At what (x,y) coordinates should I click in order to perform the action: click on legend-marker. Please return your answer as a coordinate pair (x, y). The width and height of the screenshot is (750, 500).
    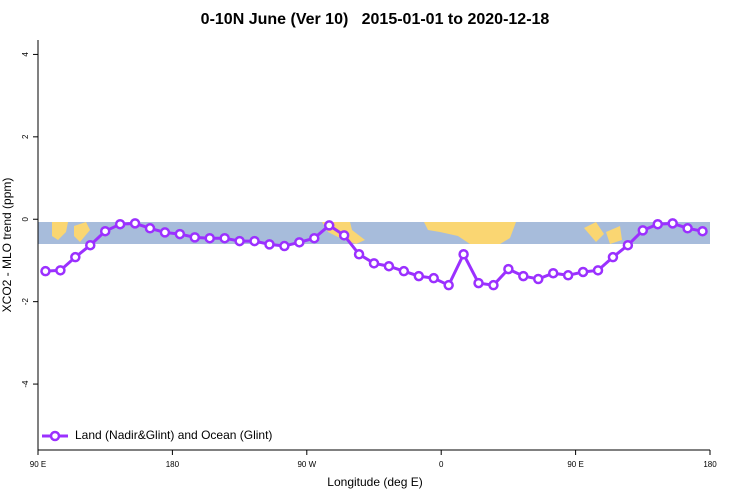
    Looking at the image, I should click on (55, 436).